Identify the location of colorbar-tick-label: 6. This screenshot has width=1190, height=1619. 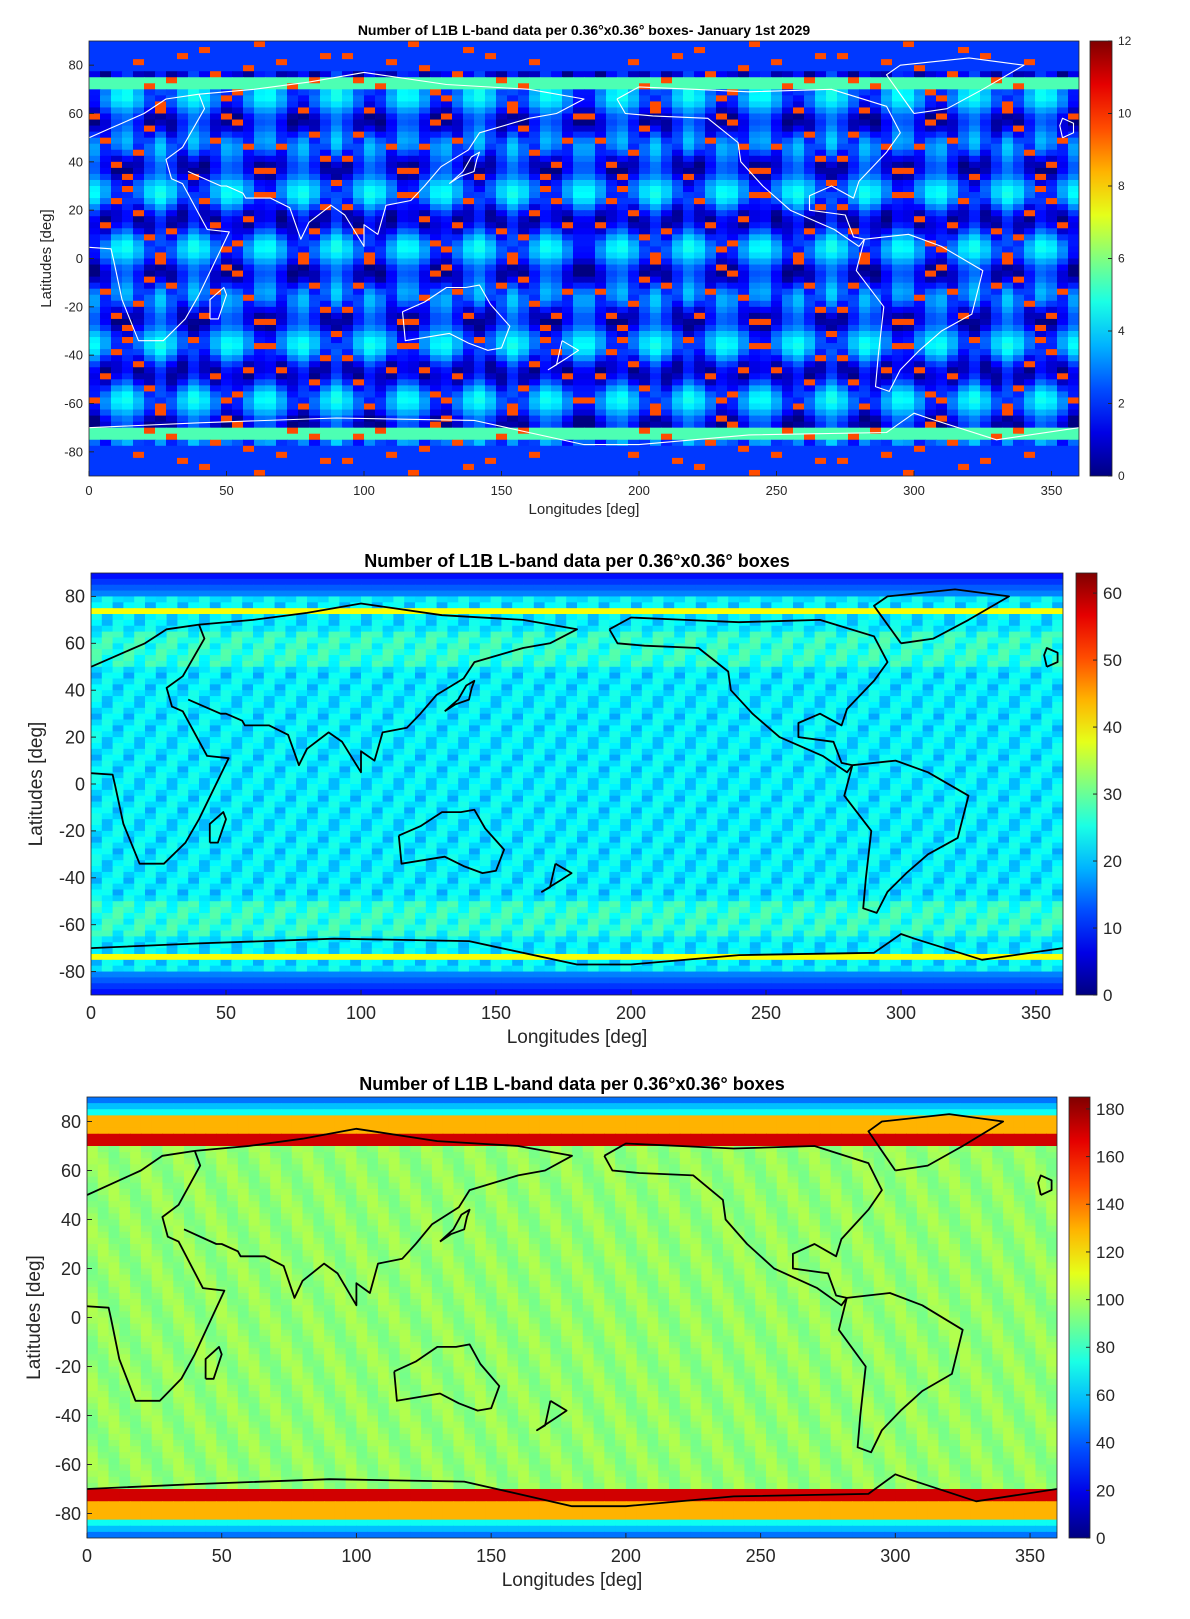
(1121, 259).